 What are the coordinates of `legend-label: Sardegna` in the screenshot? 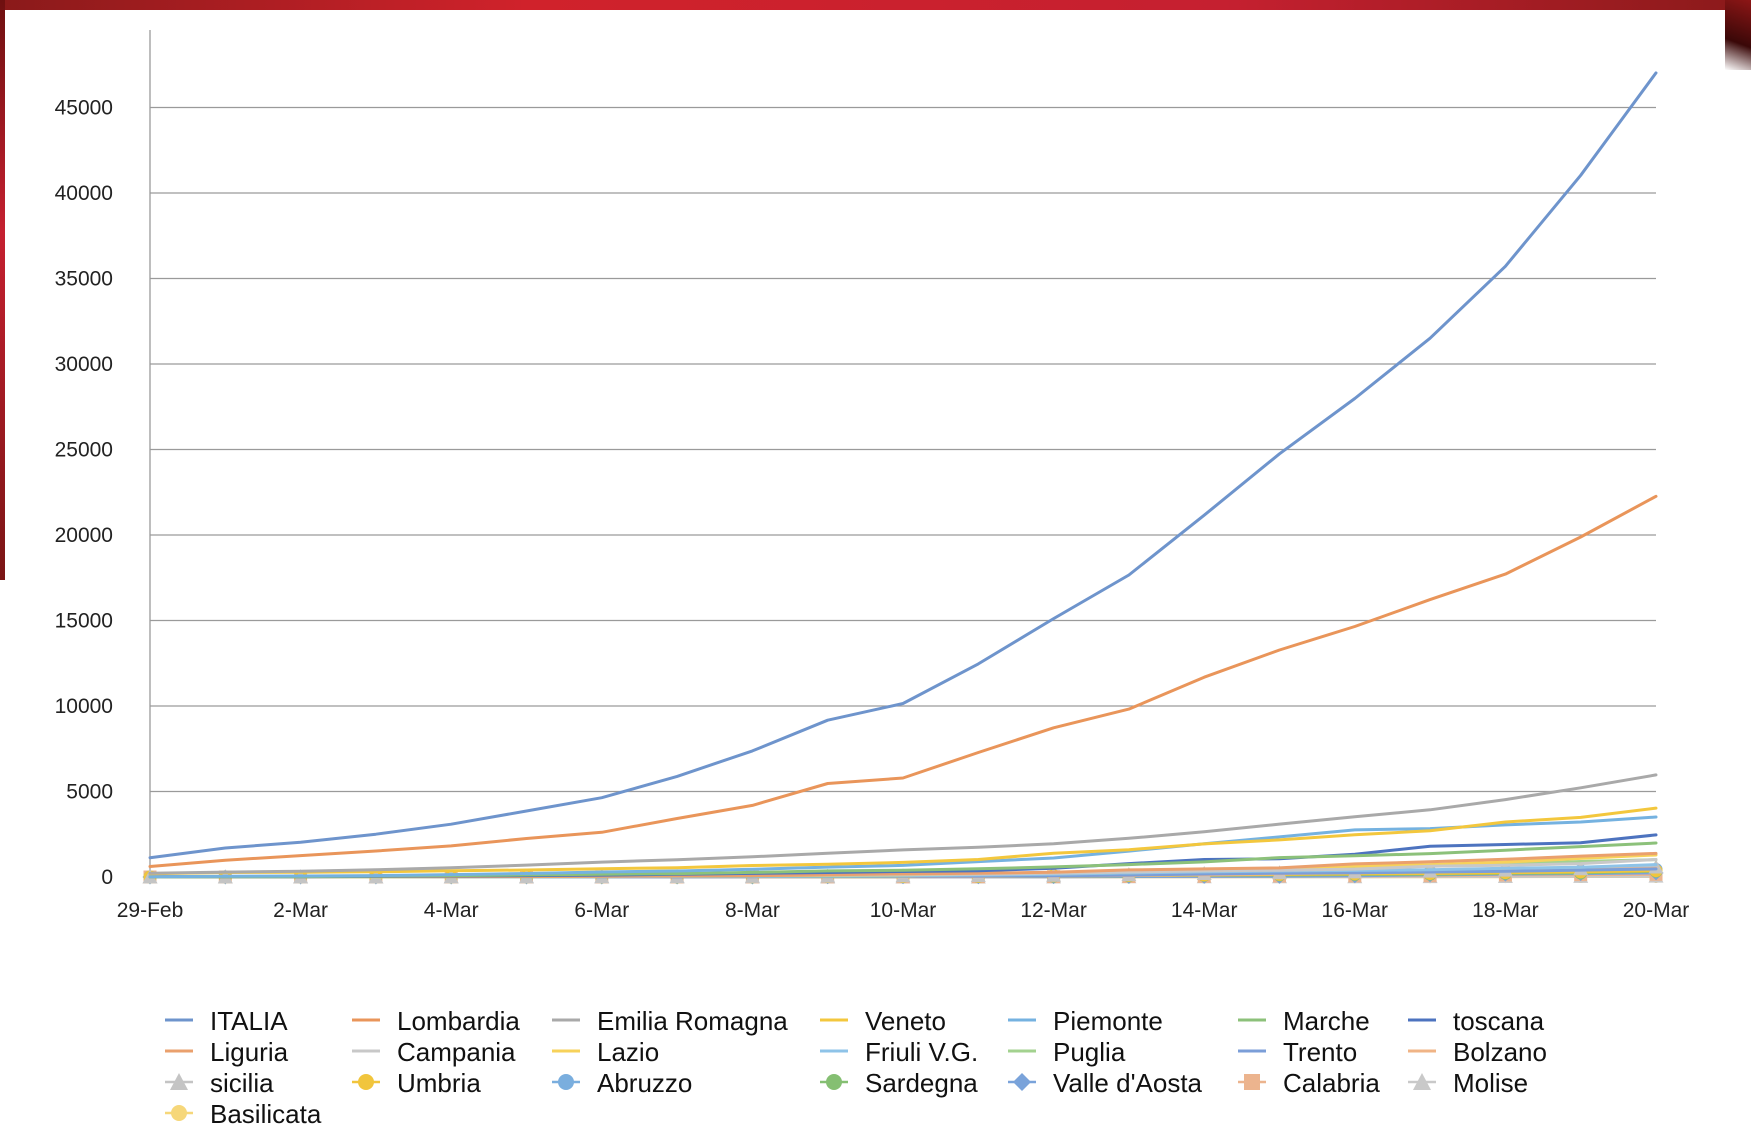 It's located at (921, 1083).